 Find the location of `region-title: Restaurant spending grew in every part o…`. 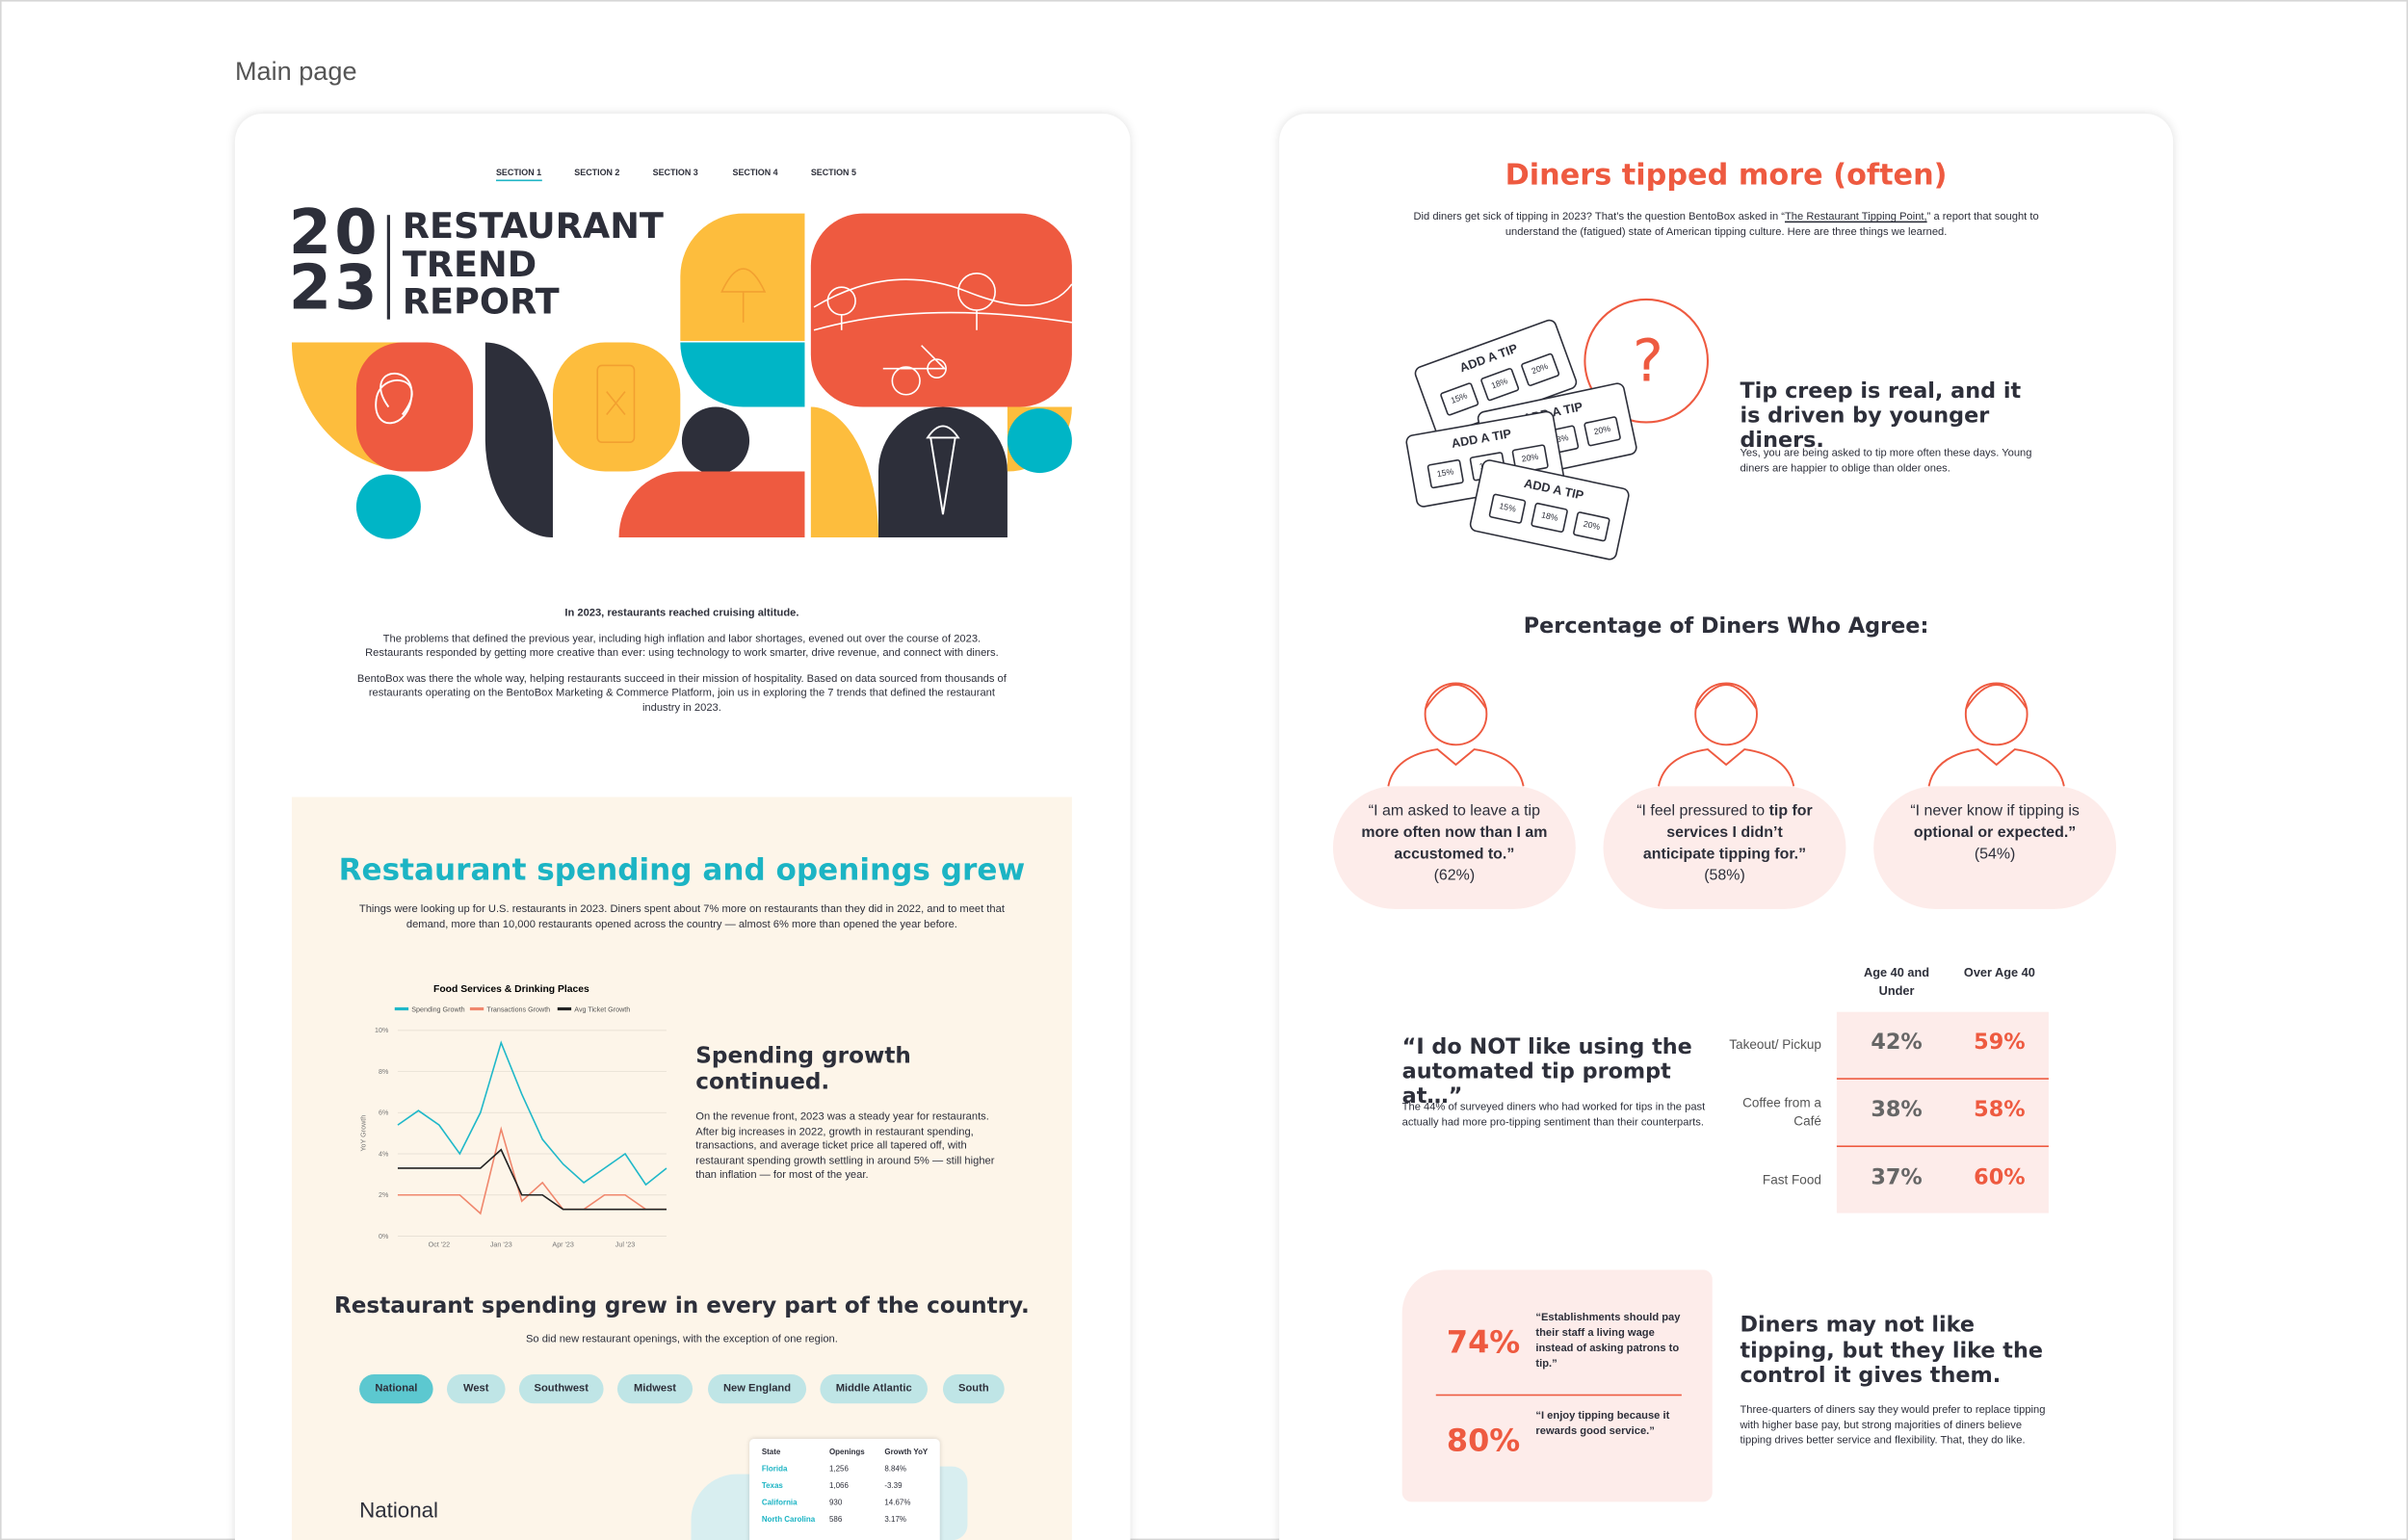

region-title: Restaurant spending grew in every part o… is located at coordinates (681, 1306).